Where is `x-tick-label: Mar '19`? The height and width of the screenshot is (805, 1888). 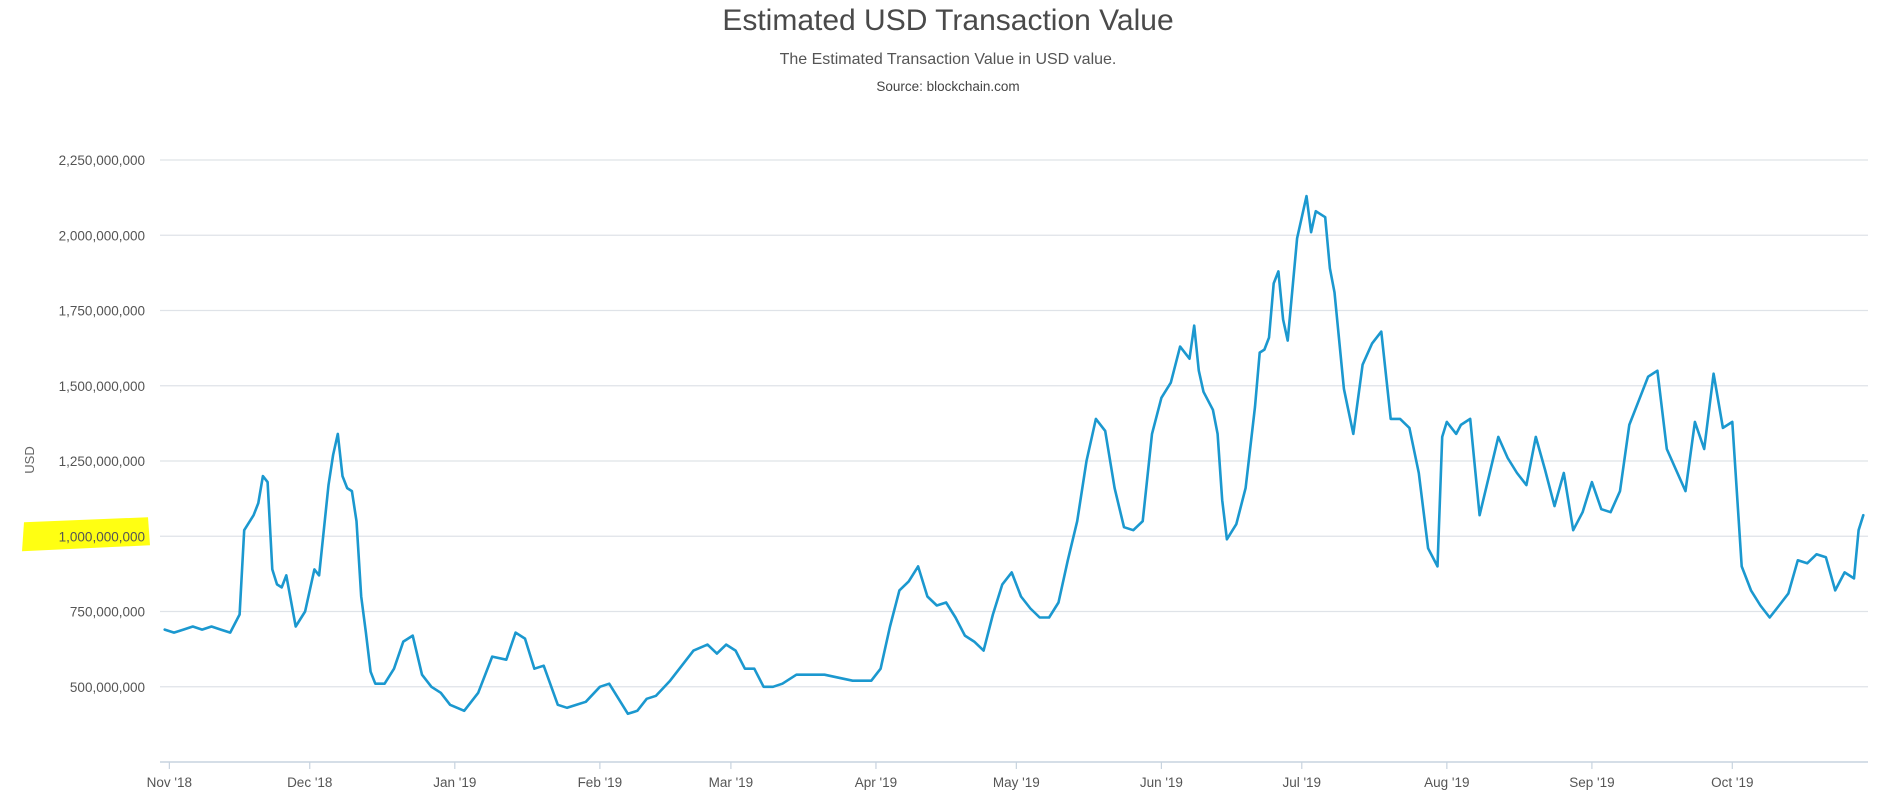 x-tick-label: Mar '19 is located at coordinates (731, 782).